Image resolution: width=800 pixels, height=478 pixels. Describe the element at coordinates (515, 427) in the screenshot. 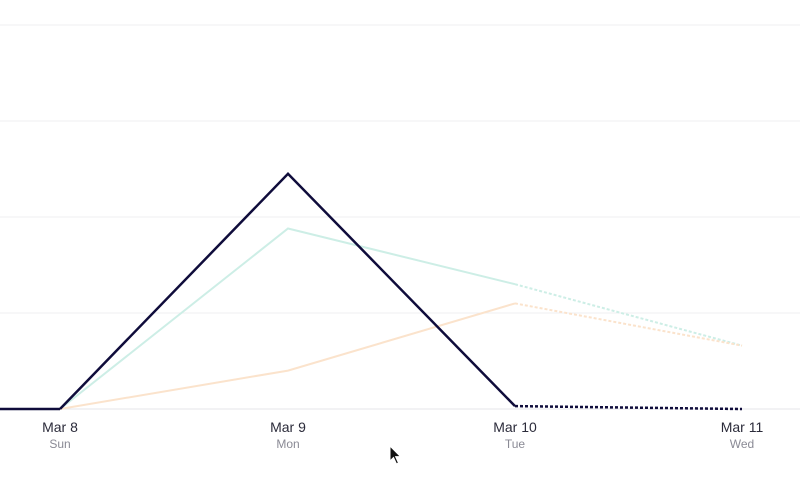

I see `x-tick-date-label: Mar 10` at that location.